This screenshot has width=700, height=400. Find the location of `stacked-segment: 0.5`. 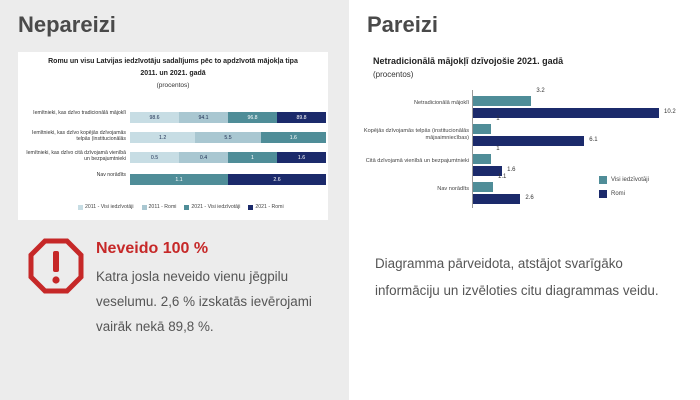

stacked-segment: 0.5 is located at coordinates (154, 157).